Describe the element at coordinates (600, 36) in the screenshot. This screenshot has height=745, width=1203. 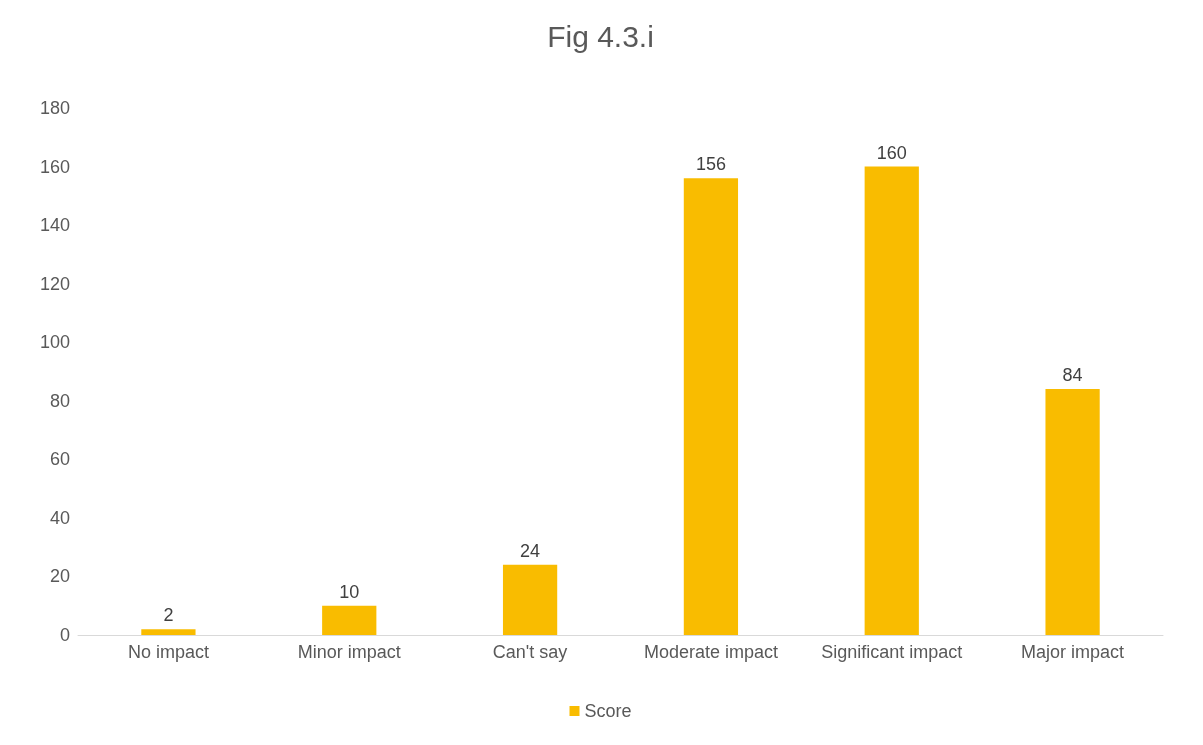
I see `chart-title: Fig 4.3.i` at that location.